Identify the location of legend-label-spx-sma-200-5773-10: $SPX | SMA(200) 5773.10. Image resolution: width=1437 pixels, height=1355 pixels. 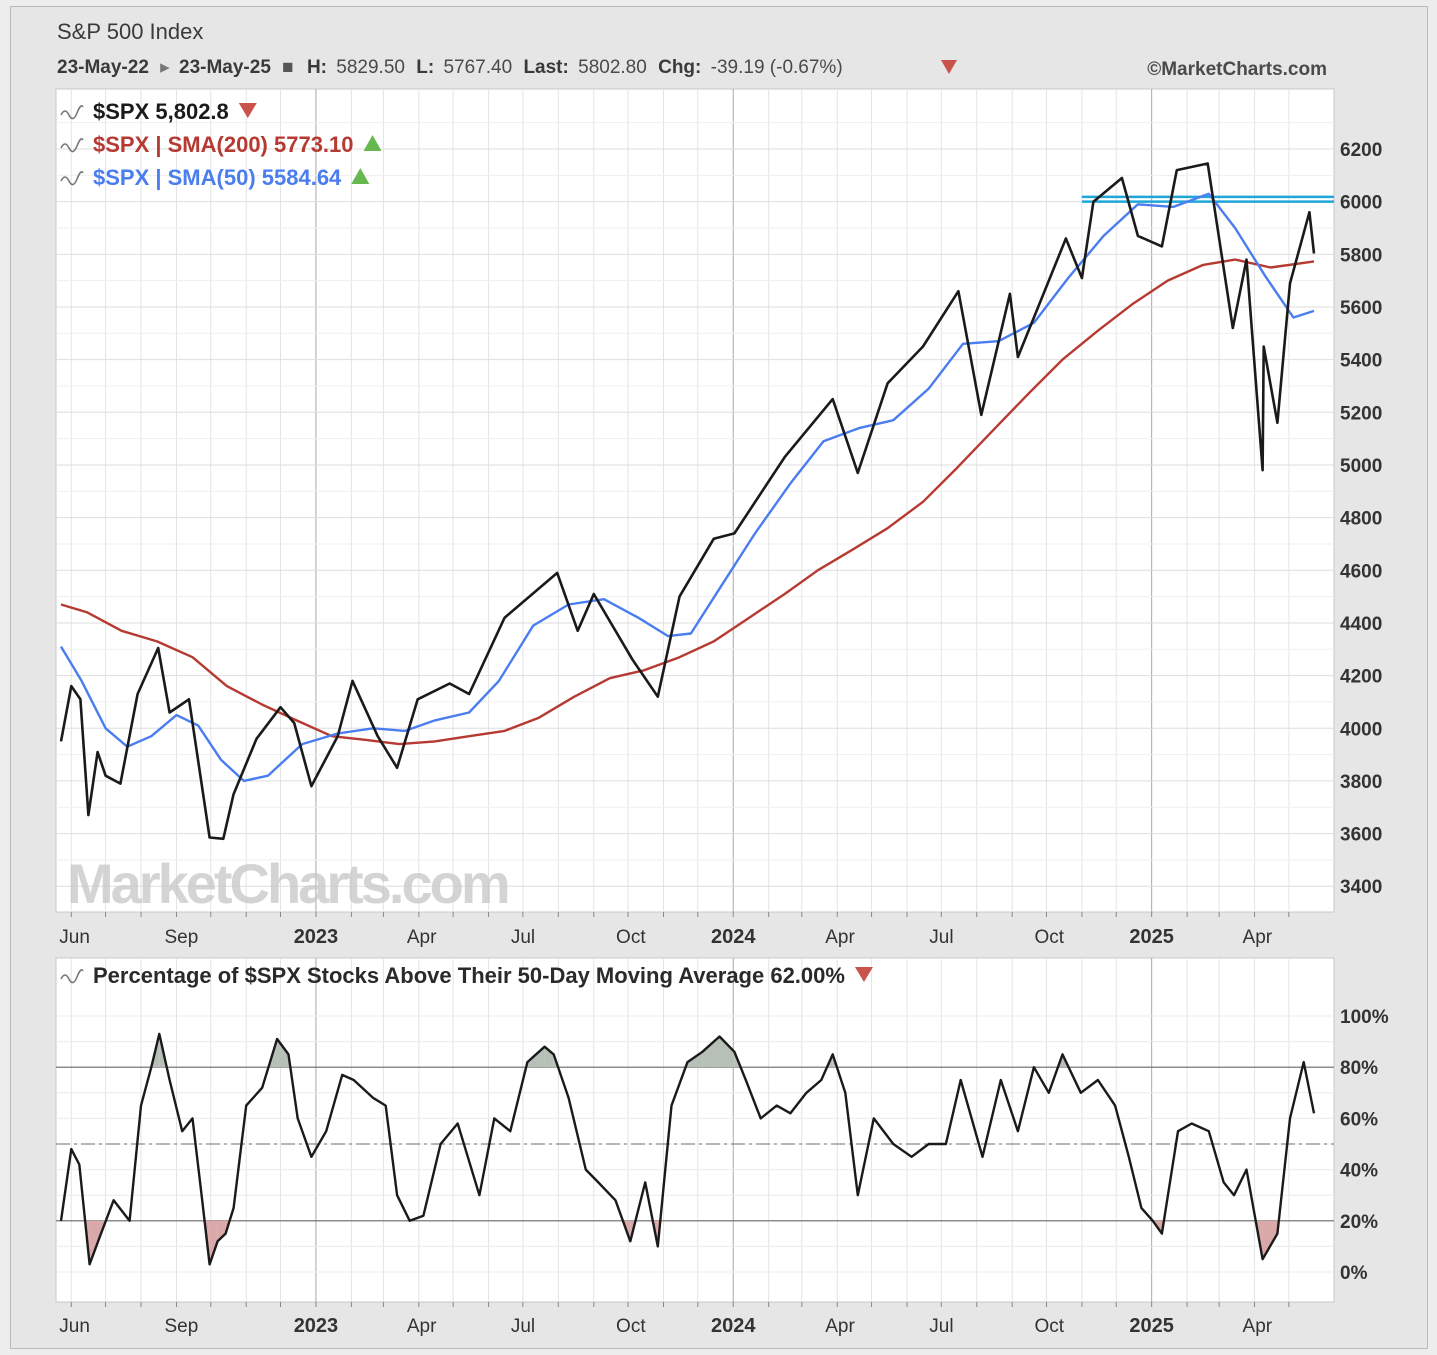
(223, 144).